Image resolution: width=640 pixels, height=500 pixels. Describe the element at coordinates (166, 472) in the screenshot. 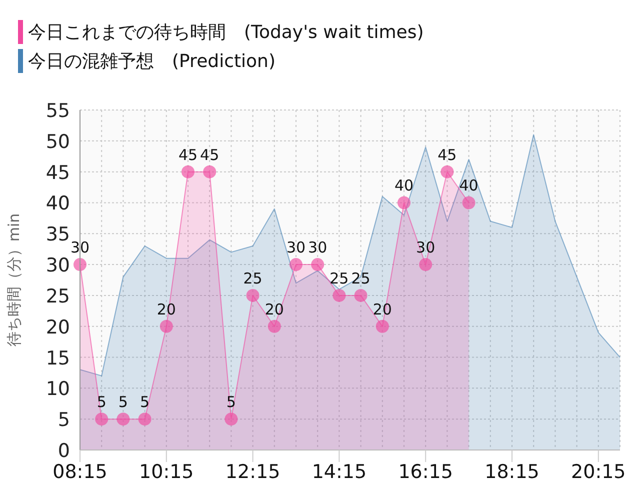

I see `x-tick-label: 10:15` at that location.